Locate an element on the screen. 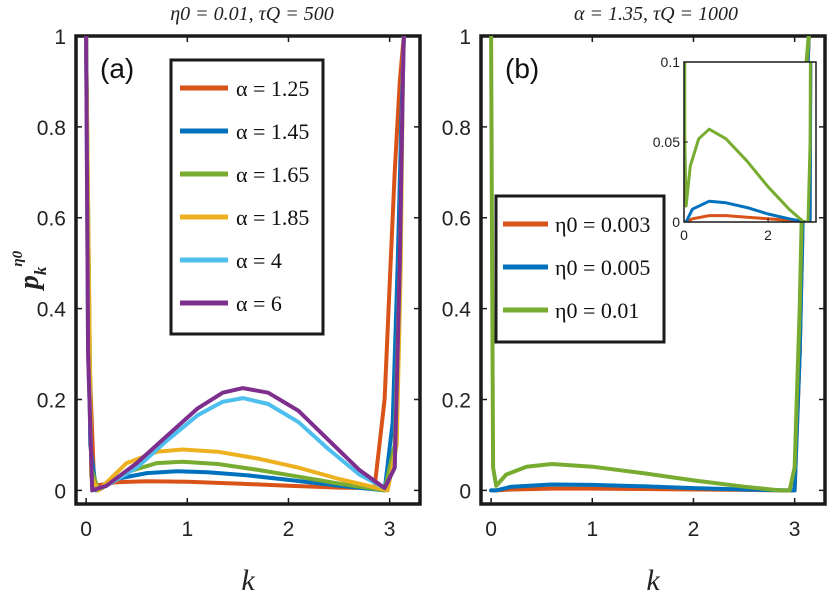  panel-b-ytick-label: 0.8 is located at coordinates (456, 128).